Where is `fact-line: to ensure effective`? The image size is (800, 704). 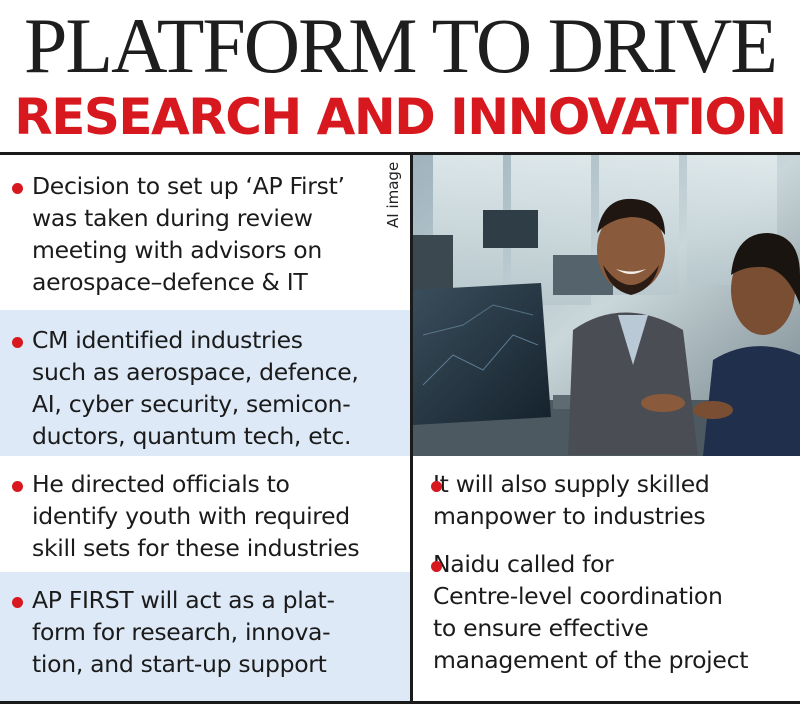
fact-line: to ensure effective is located at coordinates (541, 628).